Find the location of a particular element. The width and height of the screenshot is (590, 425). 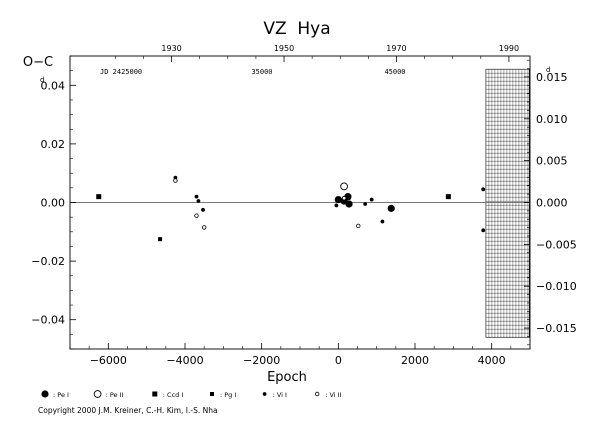

y-left-corner-exponent: d is located at coordinates (42, 80).